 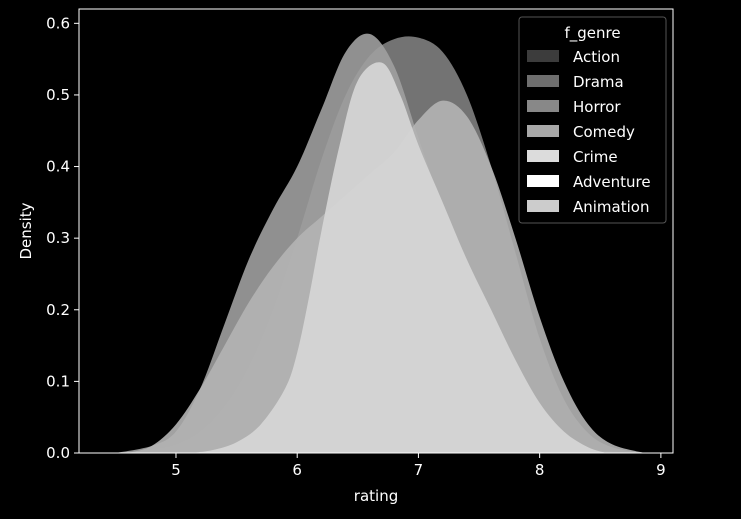 What do you see at coordinates (661, 470) in the screenshot?
I see `x-tick-label: 9` at bounding box center [661, 470].